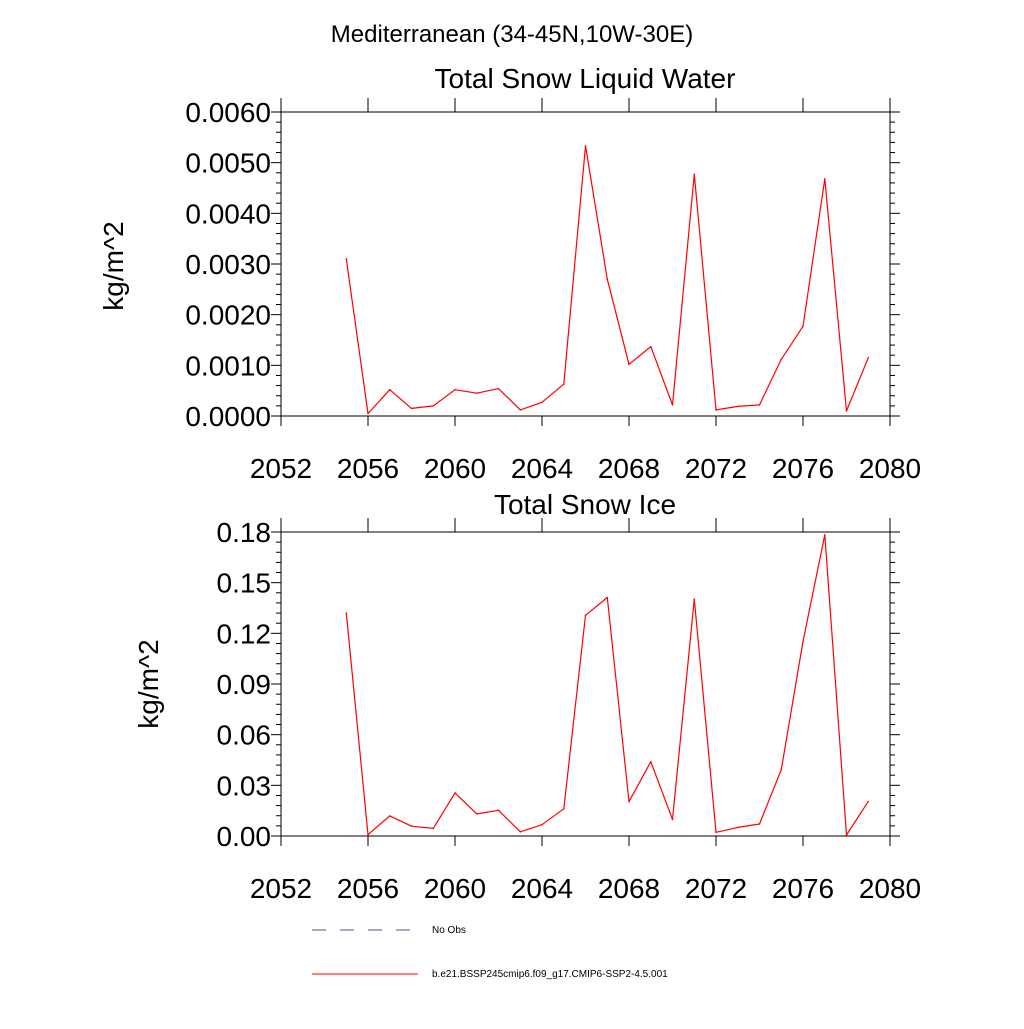  What do you see at coordinates (228, 213) in the screenshot?
I see `y-tick-label: 0.0040` at bounding box center [228, 213].